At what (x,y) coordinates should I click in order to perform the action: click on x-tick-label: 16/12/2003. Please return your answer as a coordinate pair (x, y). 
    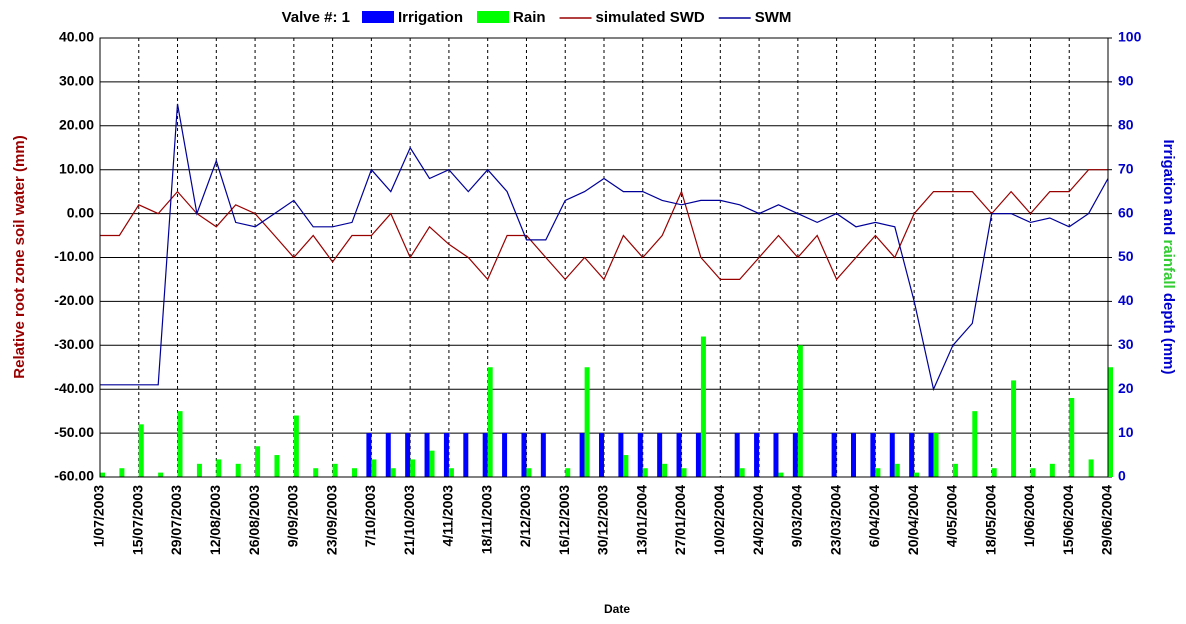
    Looking at the image, I should click on (564, 520).